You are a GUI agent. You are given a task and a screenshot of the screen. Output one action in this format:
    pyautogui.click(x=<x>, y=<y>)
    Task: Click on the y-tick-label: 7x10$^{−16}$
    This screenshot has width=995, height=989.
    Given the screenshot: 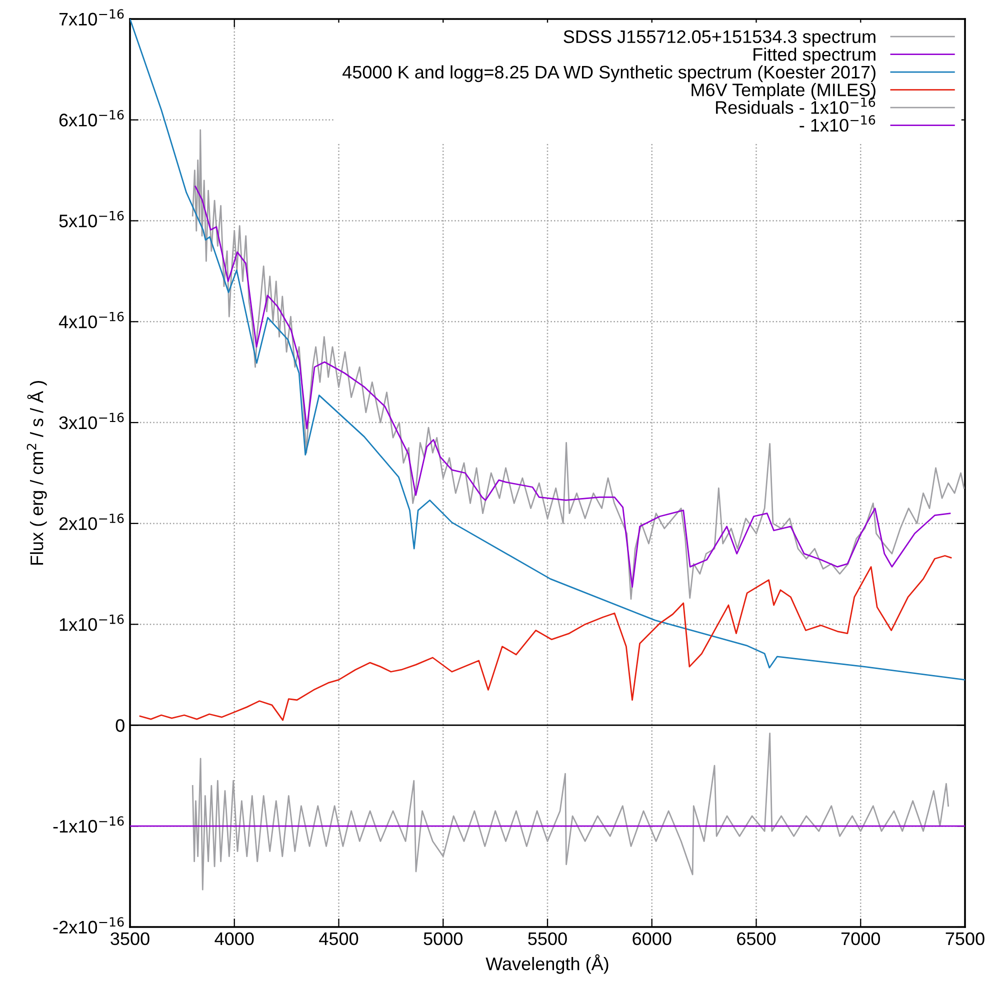 What is the action you would take?
    pyautogui.click(x=91, y=17)
    